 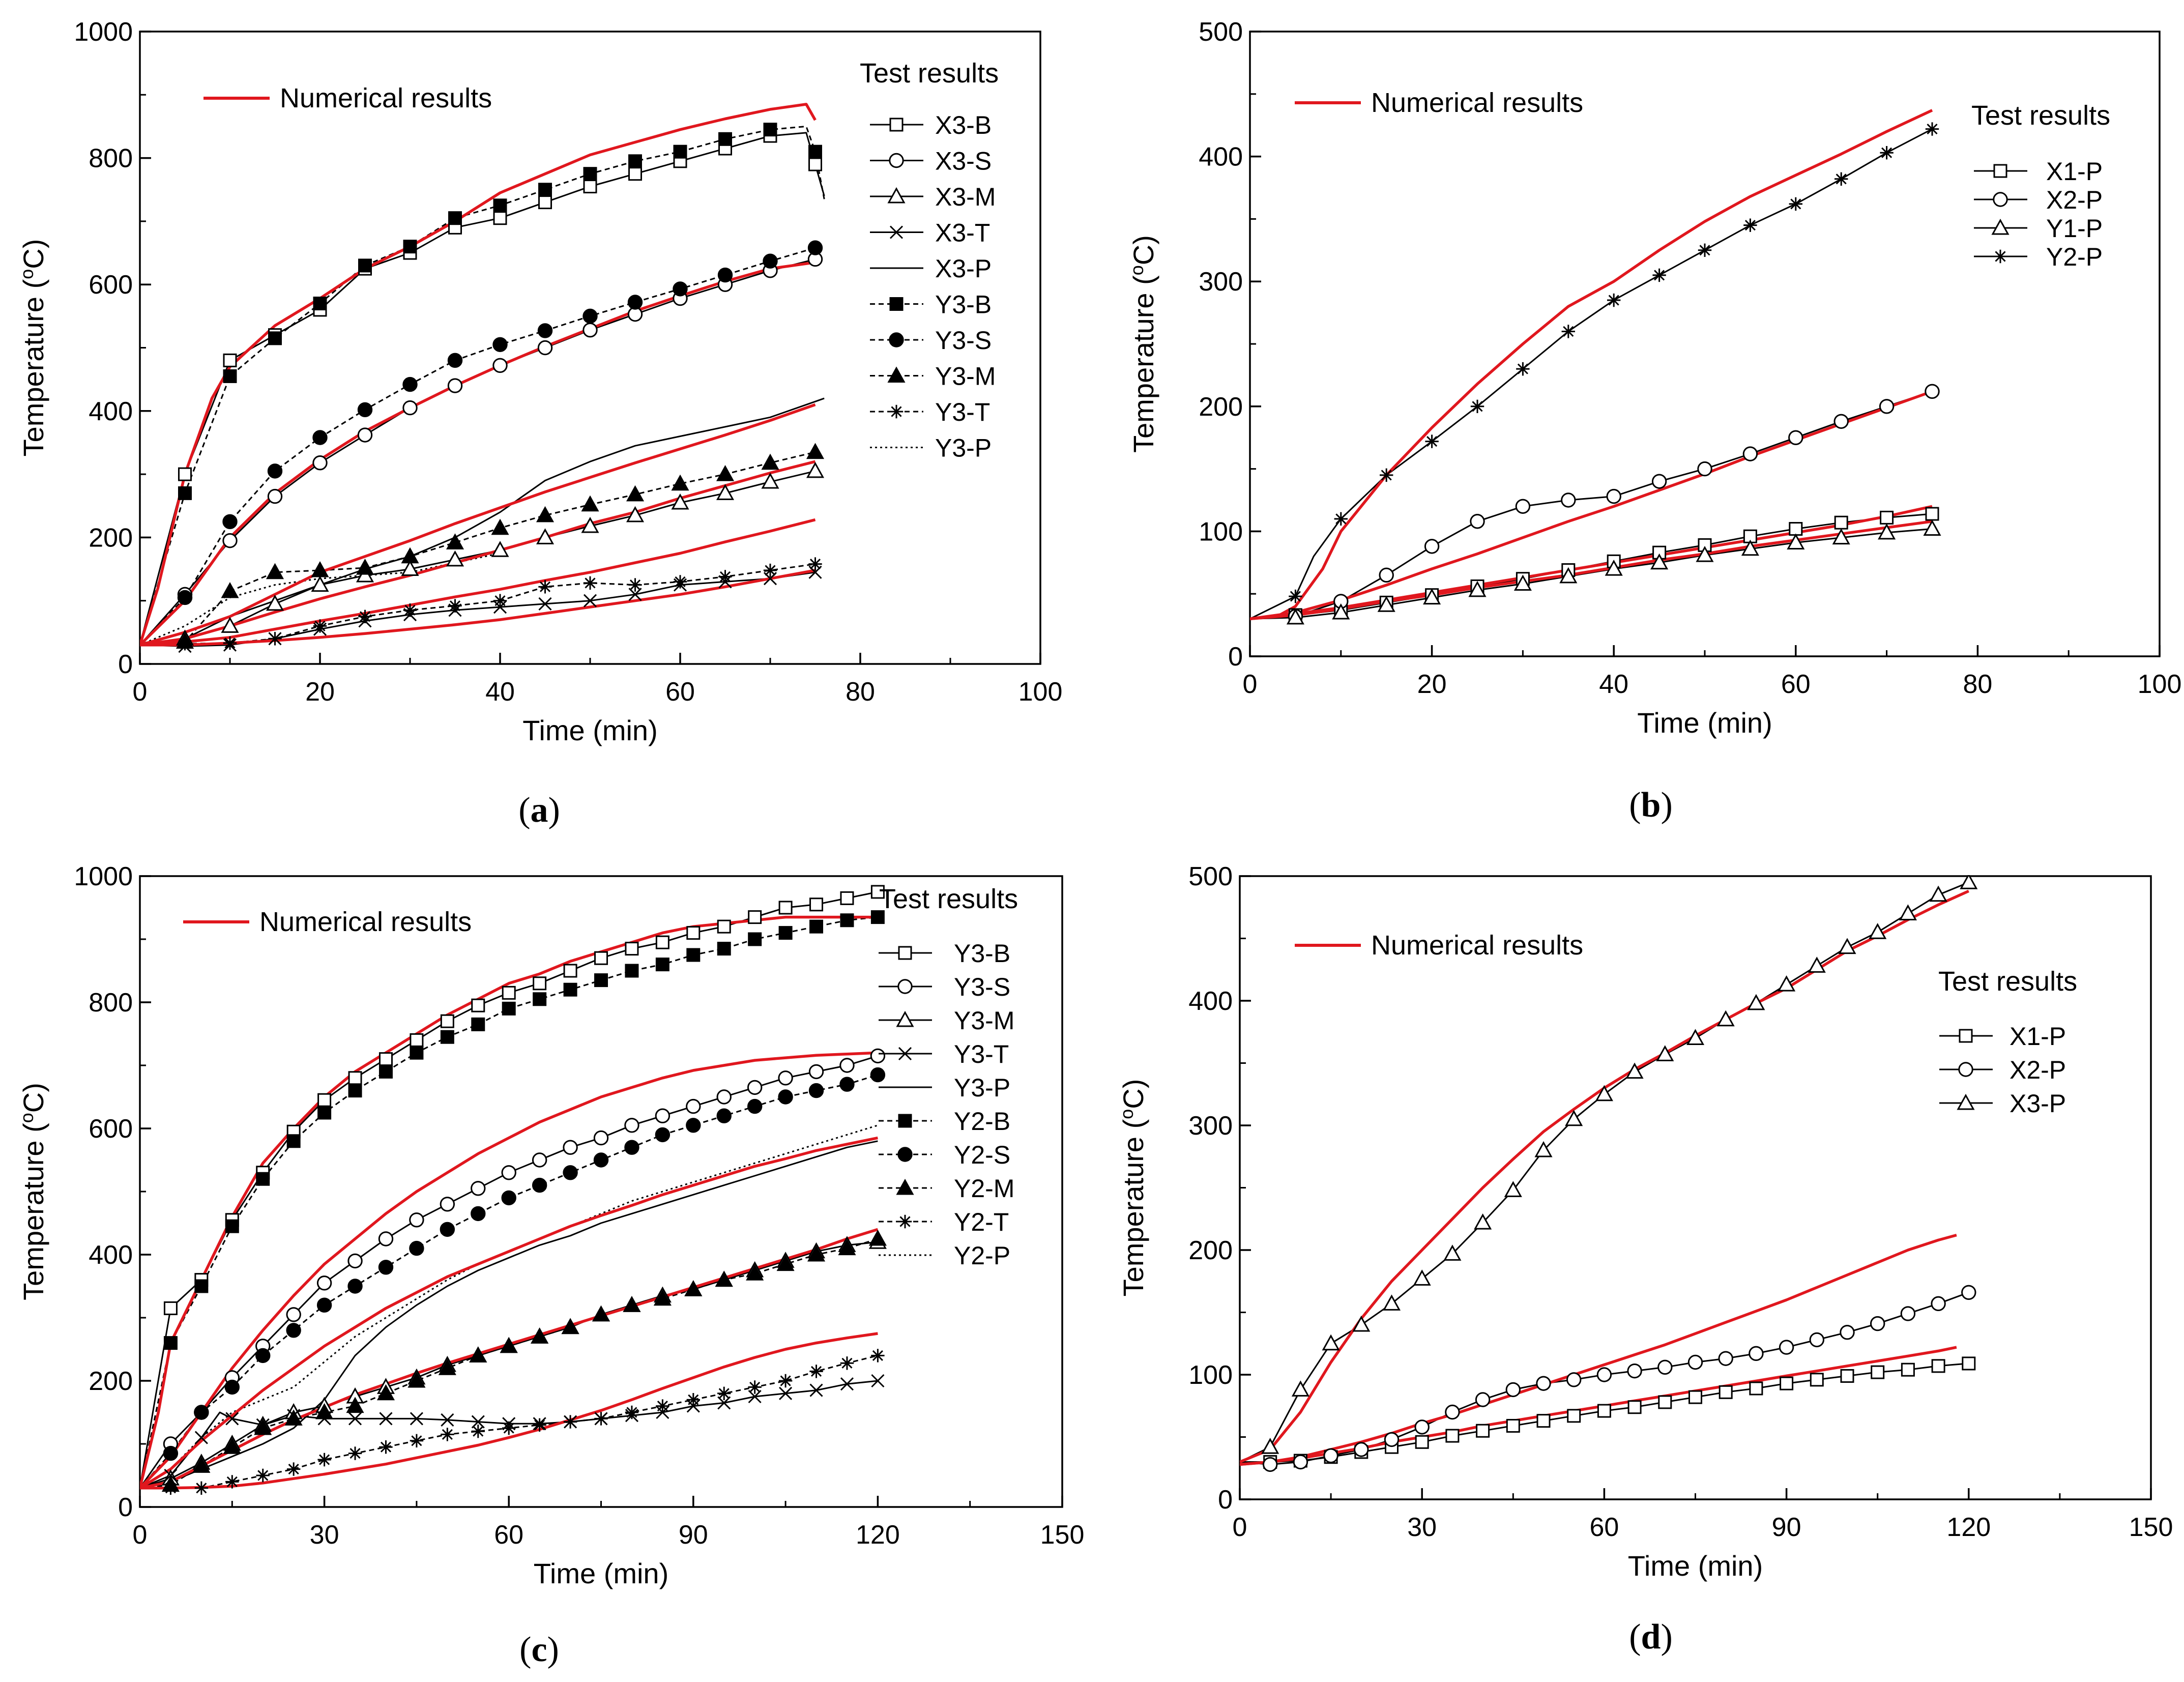 I want to click on test-series-line-Y3-M, so click(x=509, y=1365).